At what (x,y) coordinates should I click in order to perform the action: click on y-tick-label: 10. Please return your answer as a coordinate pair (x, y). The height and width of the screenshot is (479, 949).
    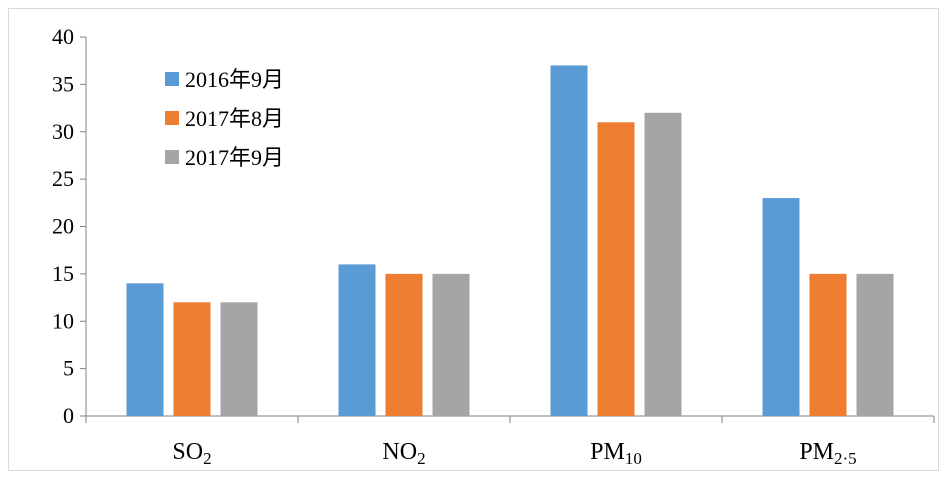
    Looking at the image, I should click on (63, 320).